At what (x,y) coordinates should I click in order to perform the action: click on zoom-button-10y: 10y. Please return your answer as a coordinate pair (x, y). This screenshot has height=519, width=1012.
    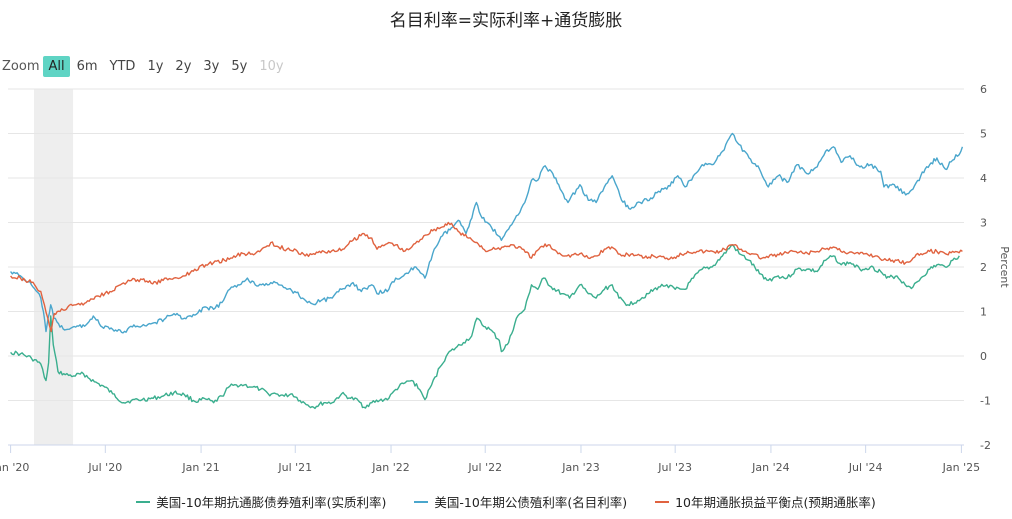
    Looking at the image, I should click on (271, 66).